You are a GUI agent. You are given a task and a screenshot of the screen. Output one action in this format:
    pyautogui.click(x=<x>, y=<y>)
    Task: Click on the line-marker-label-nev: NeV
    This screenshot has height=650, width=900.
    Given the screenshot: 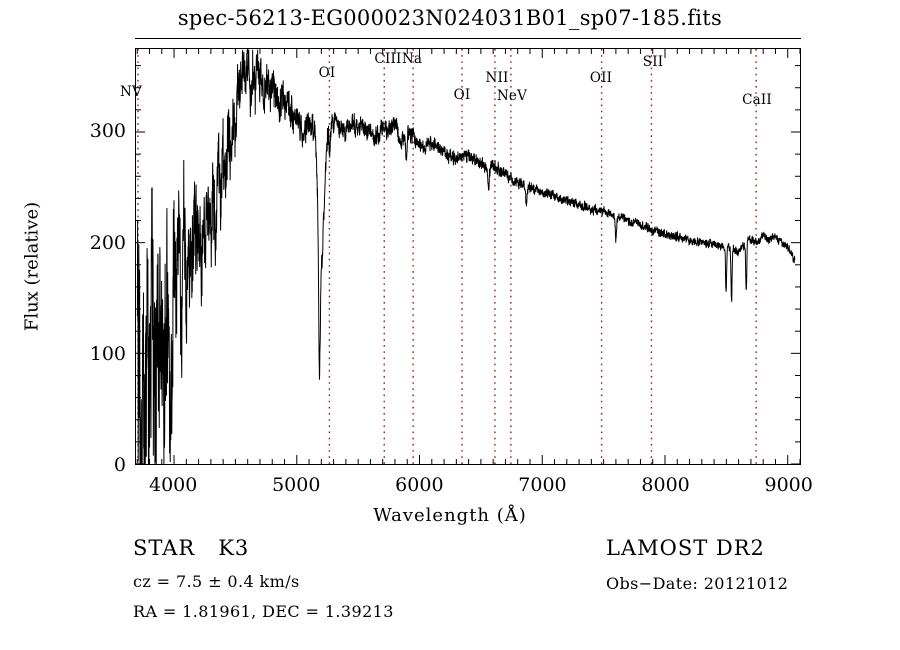 What is the action you would take?
    pyautogui.click(x=512, y=96)
    